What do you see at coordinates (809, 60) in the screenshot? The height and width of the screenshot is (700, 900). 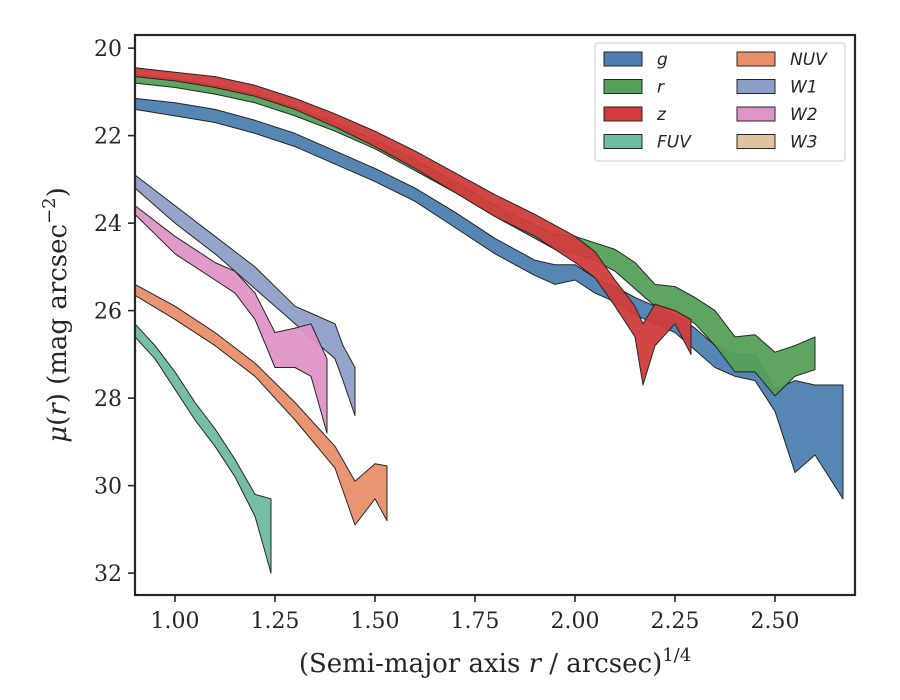 I see `legend-label-nuv: NUV` at bounding box center [809, 60].